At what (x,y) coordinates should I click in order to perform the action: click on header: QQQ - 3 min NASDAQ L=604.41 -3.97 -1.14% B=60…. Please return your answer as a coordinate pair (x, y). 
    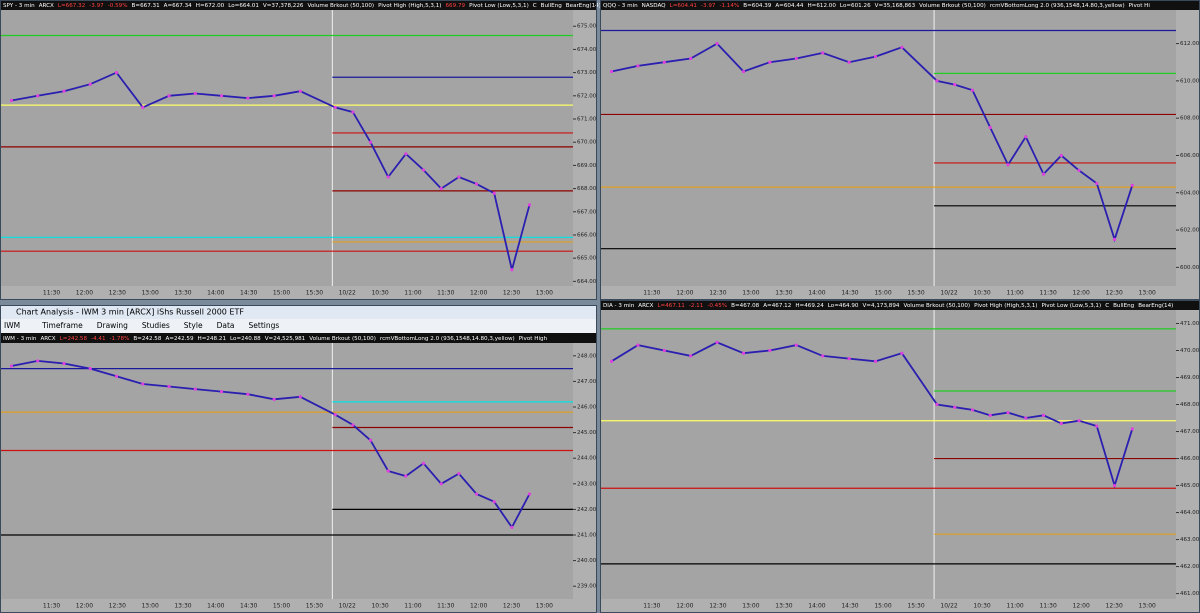
    Looking at the image, I should click on (876, 6).